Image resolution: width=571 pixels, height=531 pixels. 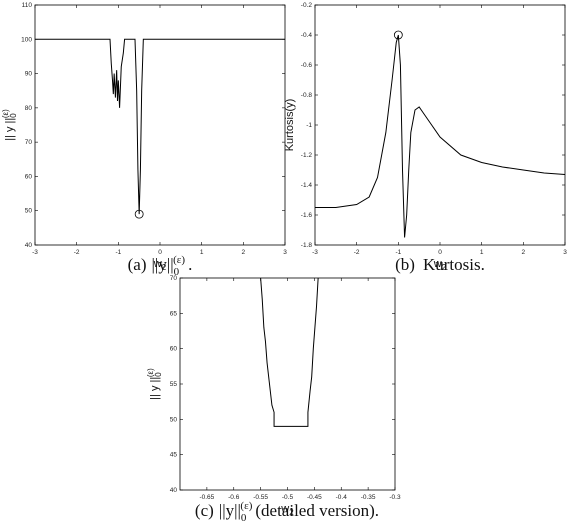 I want to click on y-tick-label: -0.8, so click(x=307, y=95).